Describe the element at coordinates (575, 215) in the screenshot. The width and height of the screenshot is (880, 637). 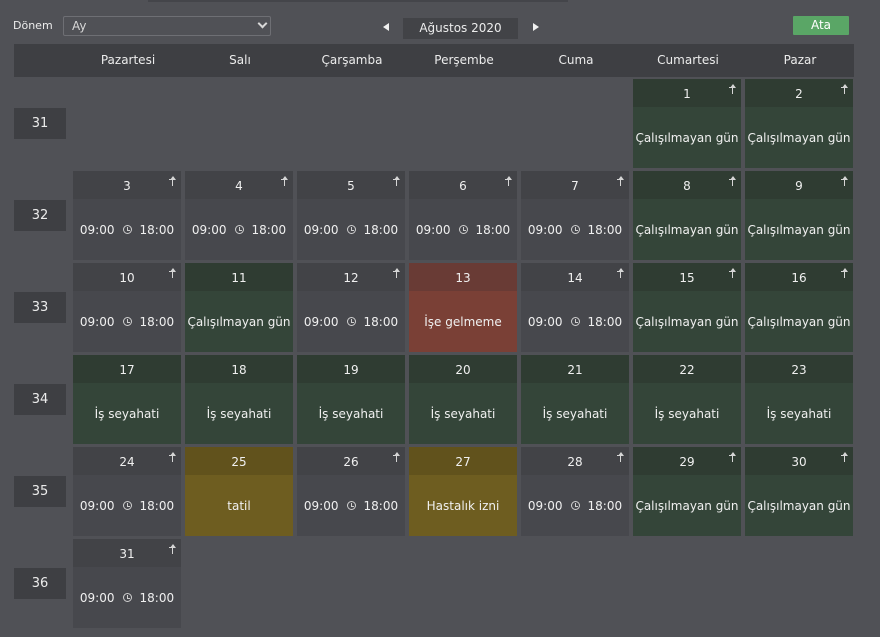
I see `day-cell: 7 09:00 18:00` at that location.